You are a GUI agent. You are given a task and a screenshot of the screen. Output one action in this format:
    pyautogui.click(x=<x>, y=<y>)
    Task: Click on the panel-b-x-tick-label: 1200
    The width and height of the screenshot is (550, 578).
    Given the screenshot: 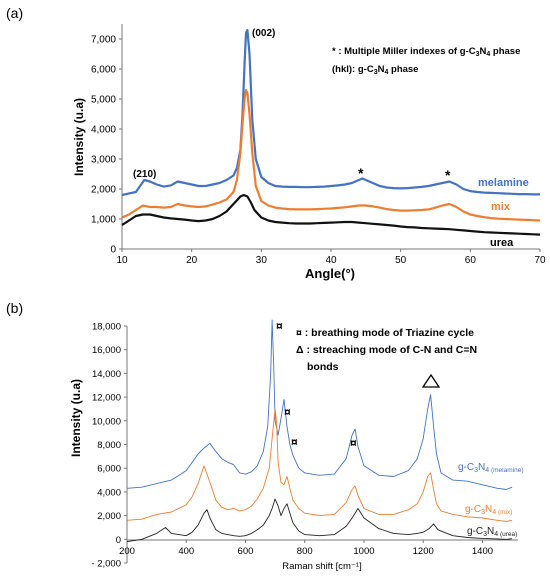 What is the action you would take?
    pyautogui.click(x=423, y=551)
    